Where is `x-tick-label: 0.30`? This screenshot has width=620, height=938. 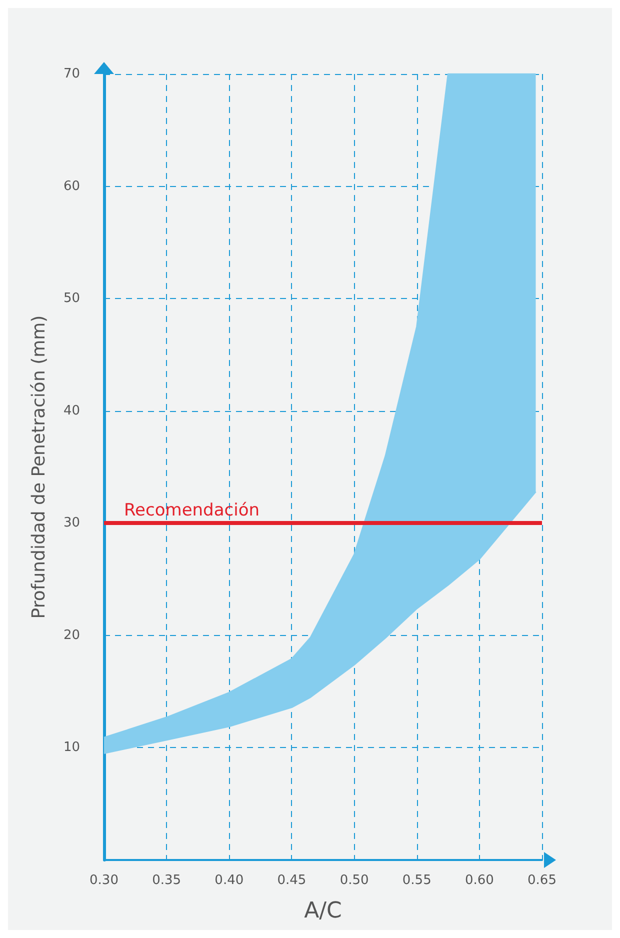 x-tick-label: 0.30 is located at coordinates (104, 880).